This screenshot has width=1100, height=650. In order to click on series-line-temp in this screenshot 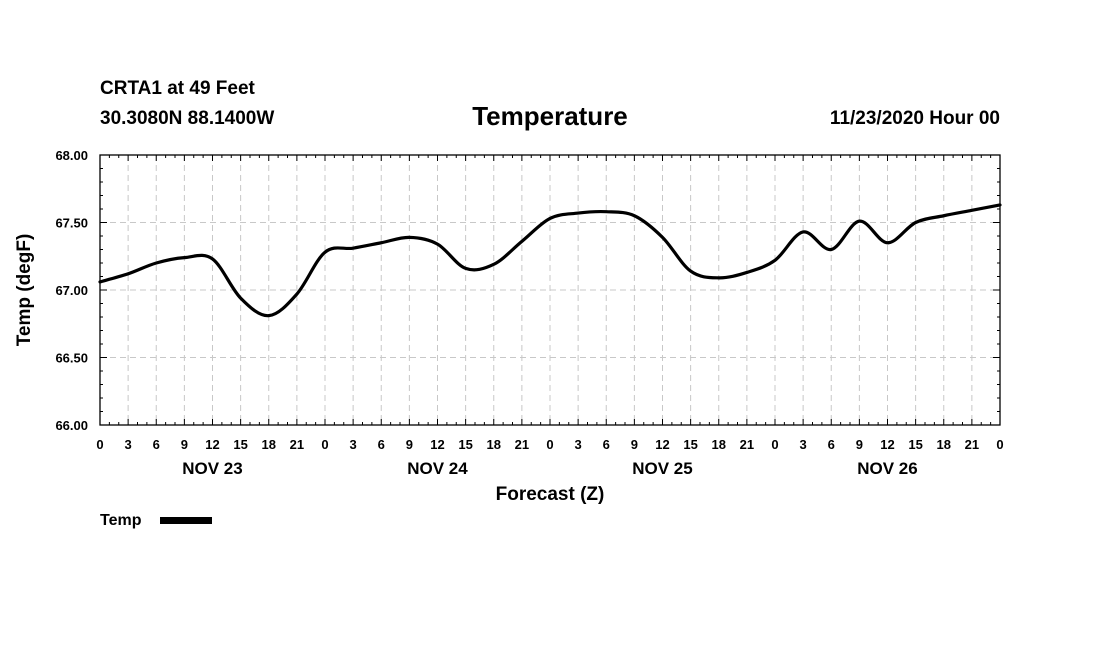, I will do `click(550, 260)`.